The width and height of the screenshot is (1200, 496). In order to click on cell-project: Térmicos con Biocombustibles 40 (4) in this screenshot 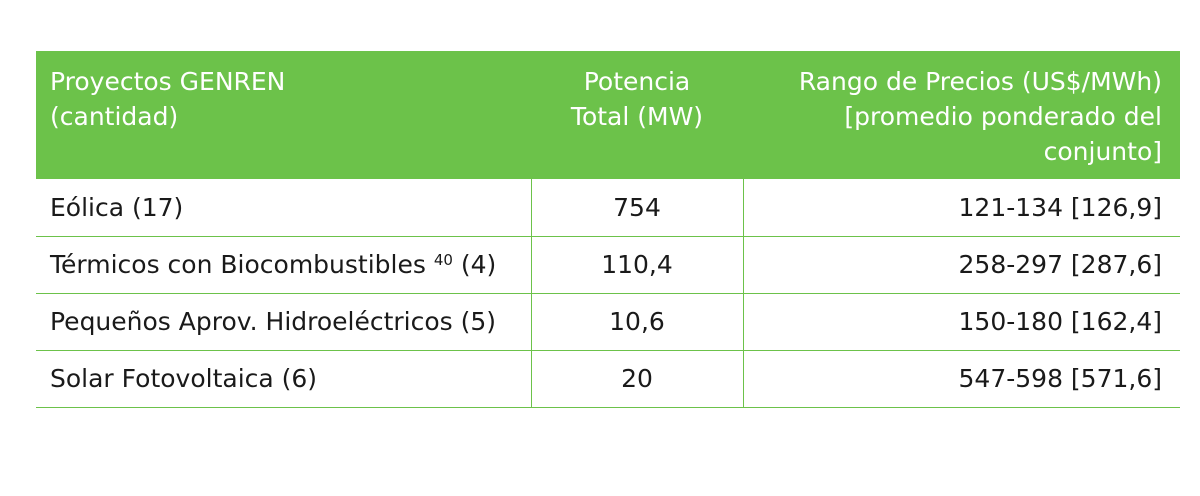, I will do `click(283, 265)`.